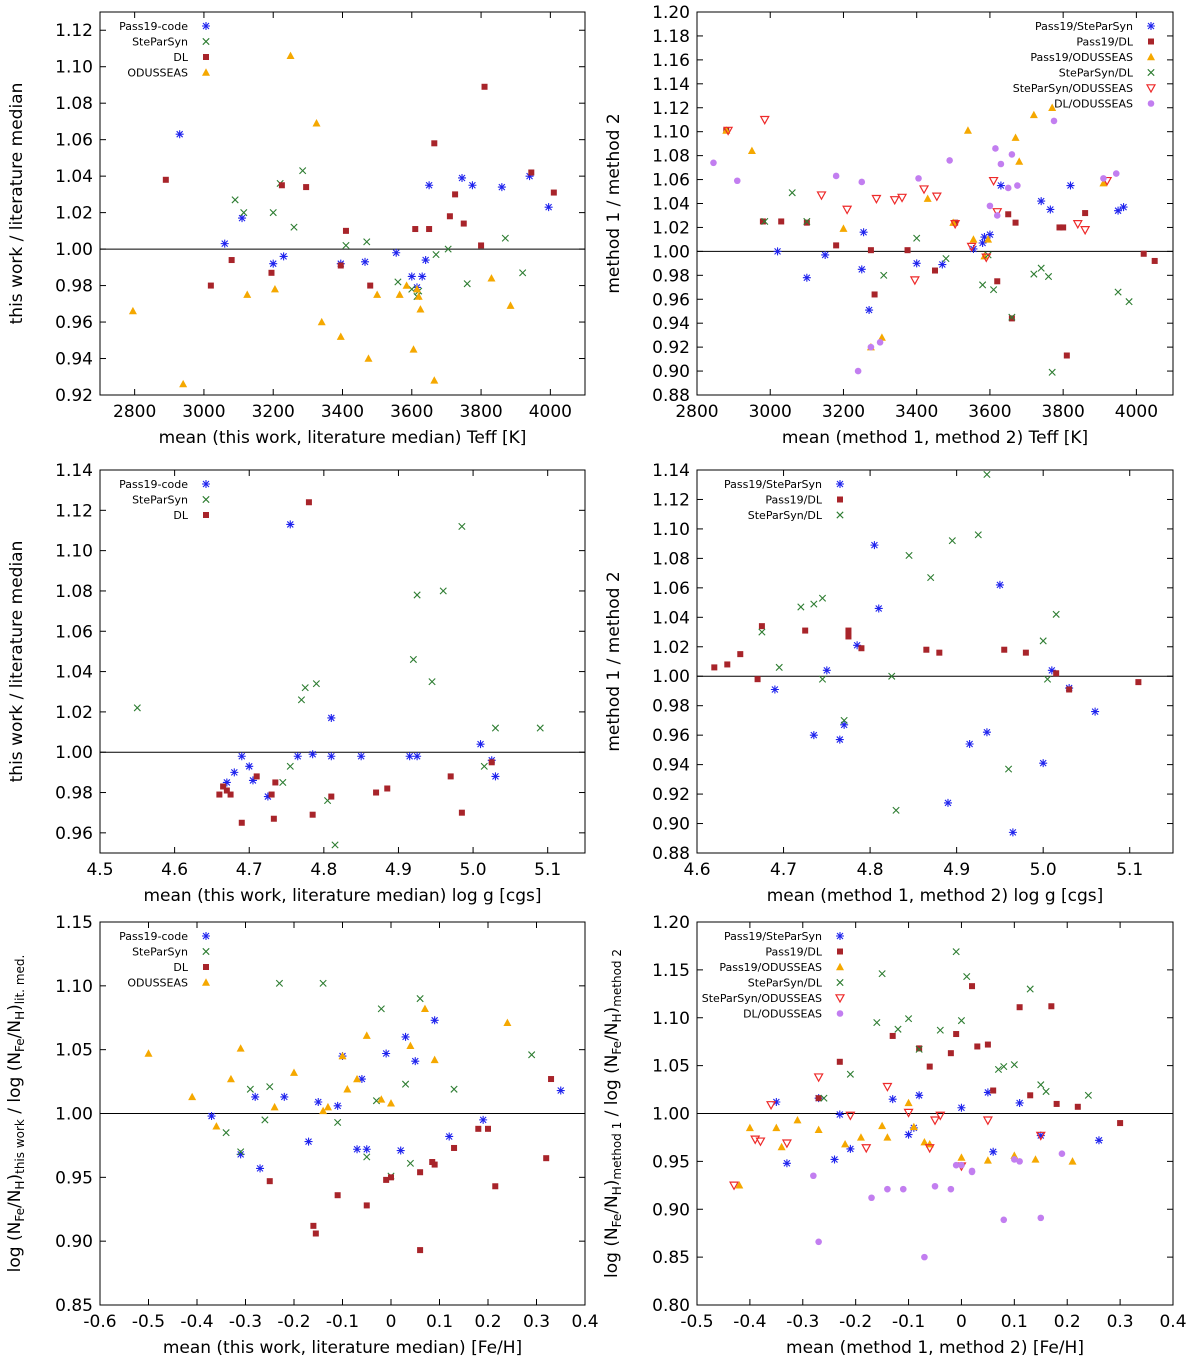 The width and height of the screenshot is (1200, 1368). What do you see at coordinates (148, 1322) in the screenshot?
I see `x-tick-label: -0.5` at bounding box center [148, 1322].